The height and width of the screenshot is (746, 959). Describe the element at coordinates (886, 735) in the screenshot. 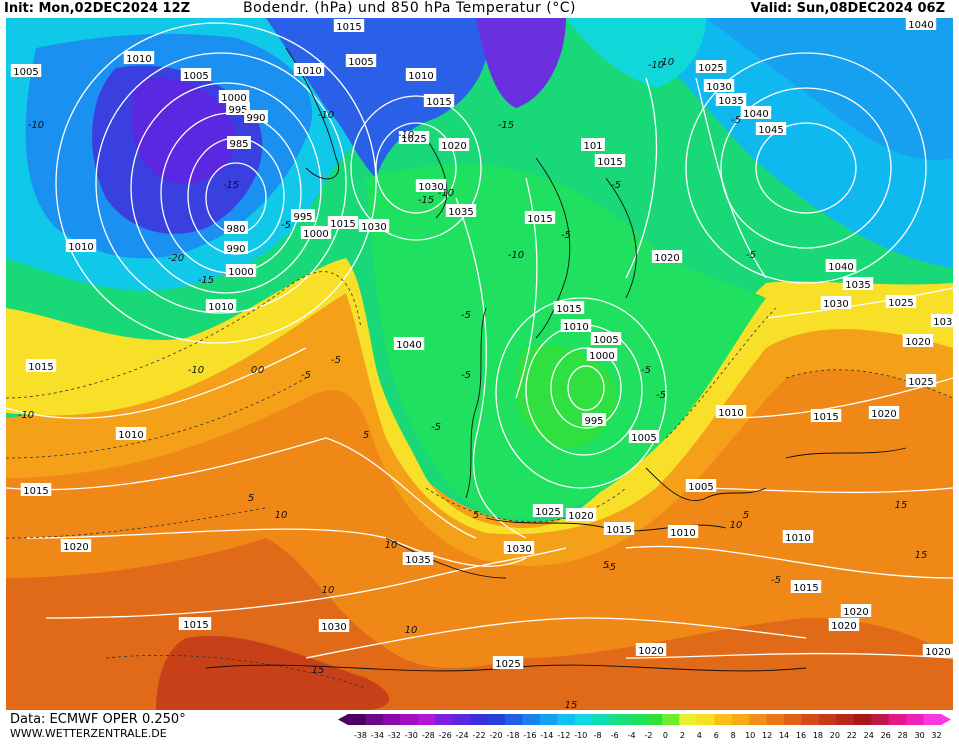

I see `legend-tick-label: 26` at that location.